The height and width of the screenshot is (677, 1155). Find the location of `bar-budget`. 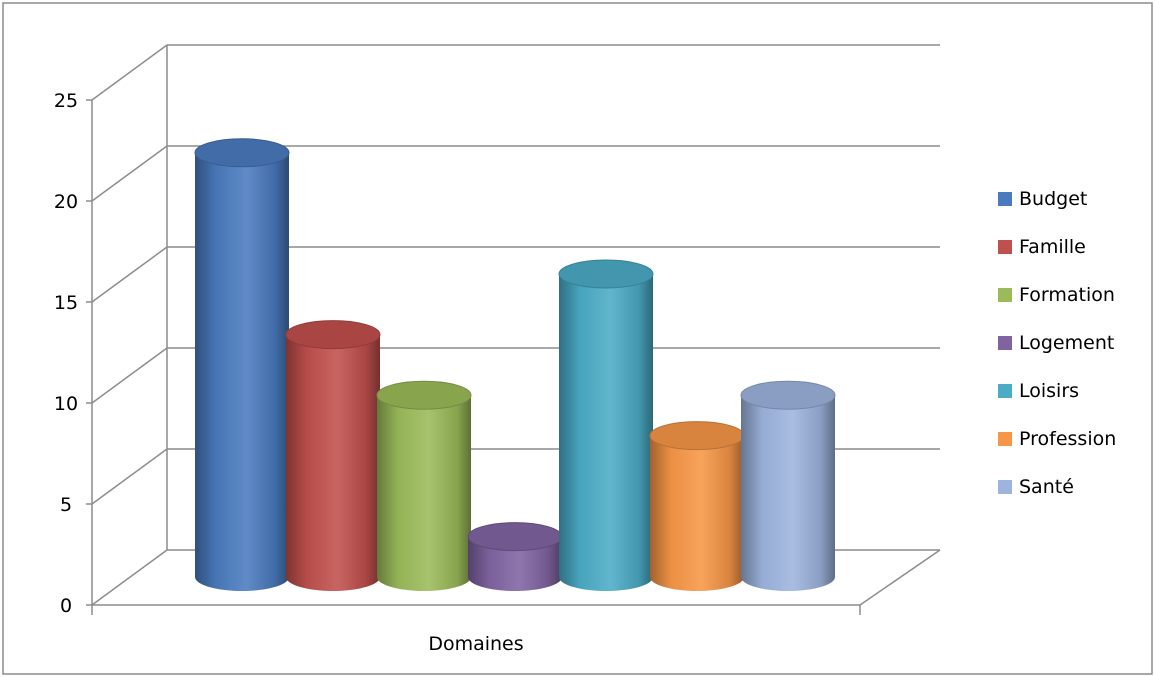

bar-budget is located at coordinates (242, 364).